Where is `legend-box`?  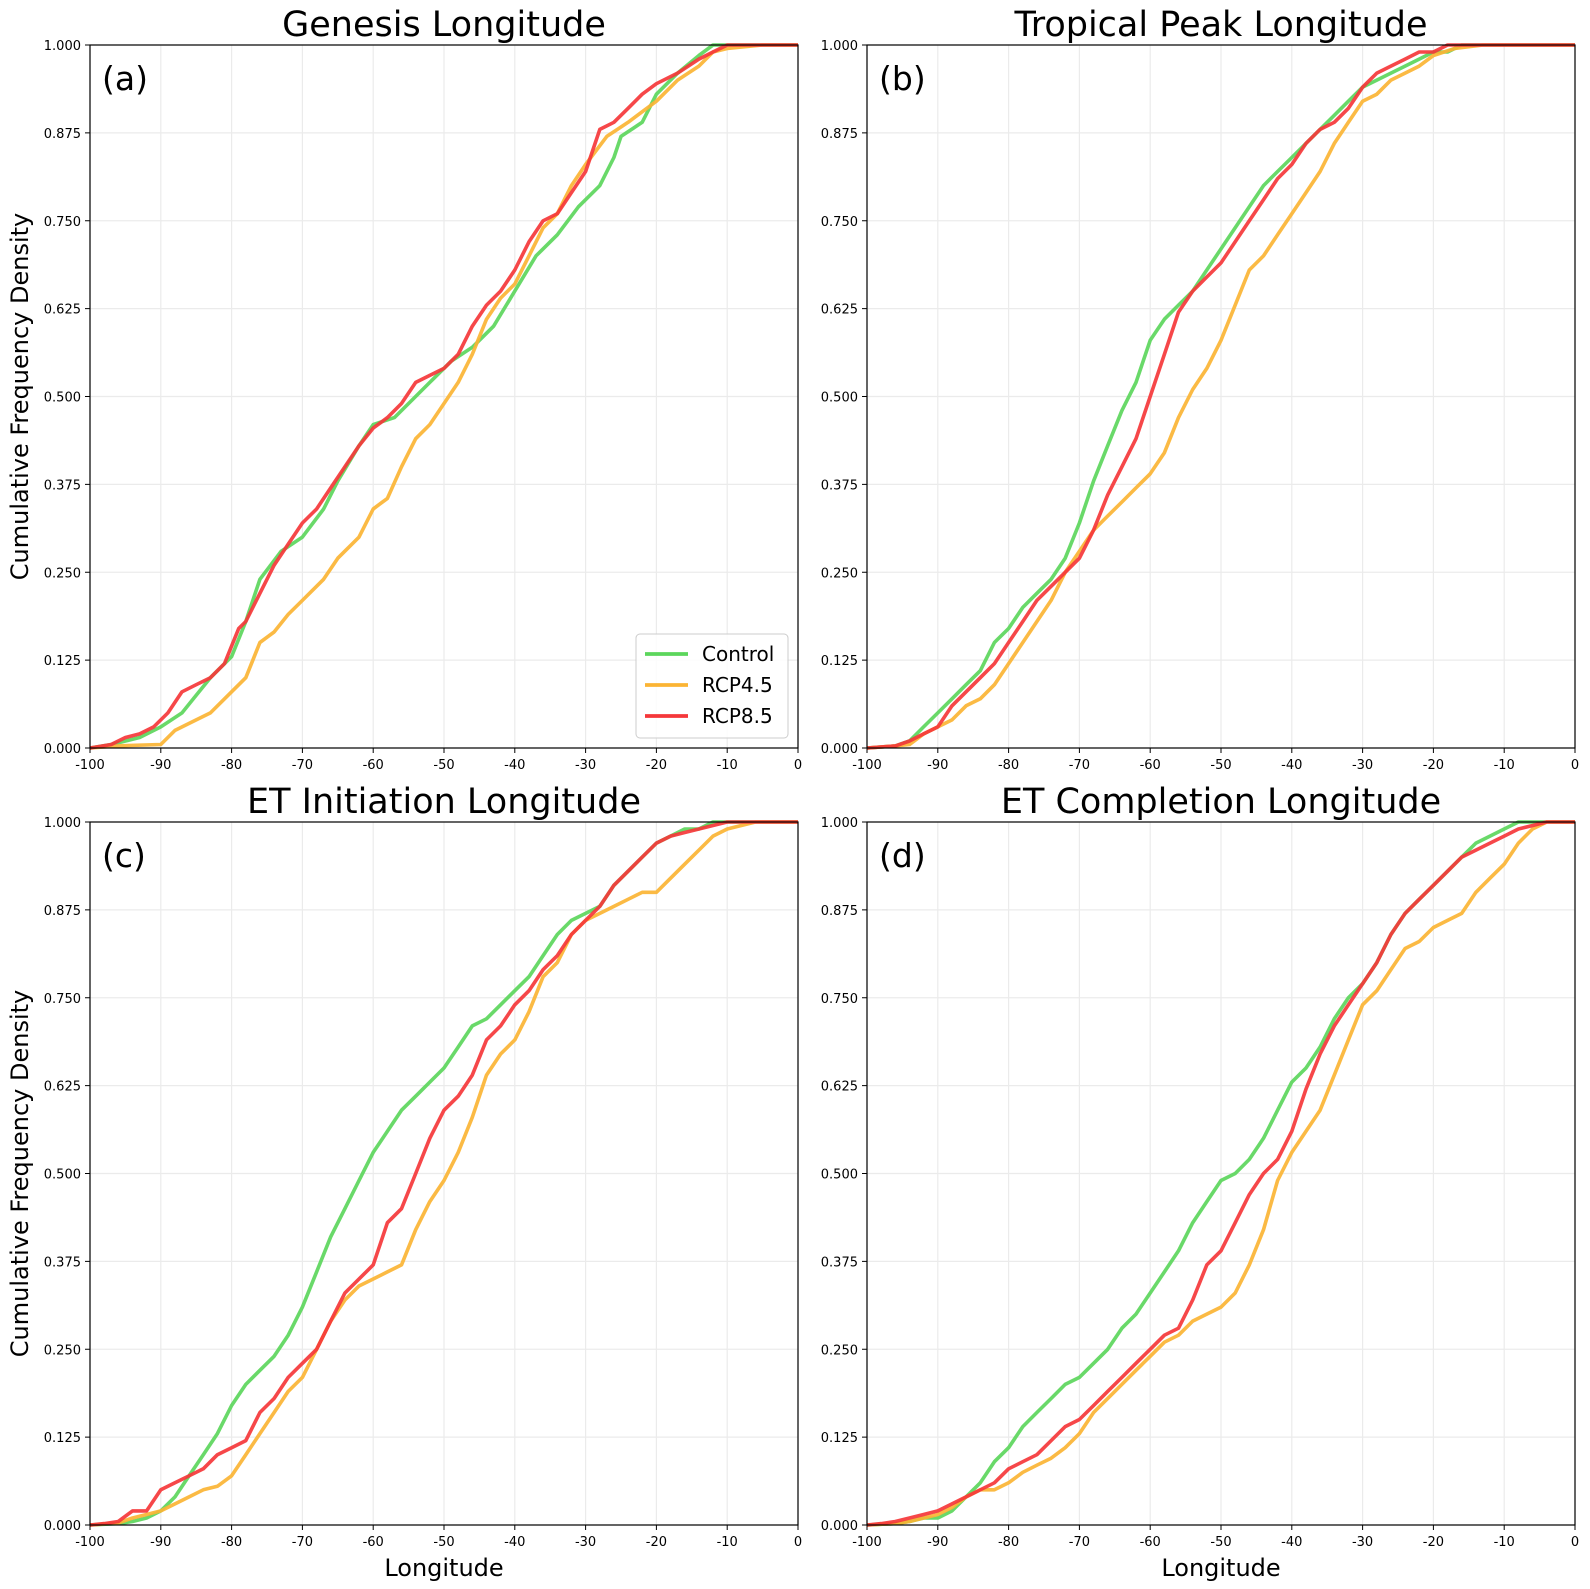
legend-box is located at coordinates (712, 686).